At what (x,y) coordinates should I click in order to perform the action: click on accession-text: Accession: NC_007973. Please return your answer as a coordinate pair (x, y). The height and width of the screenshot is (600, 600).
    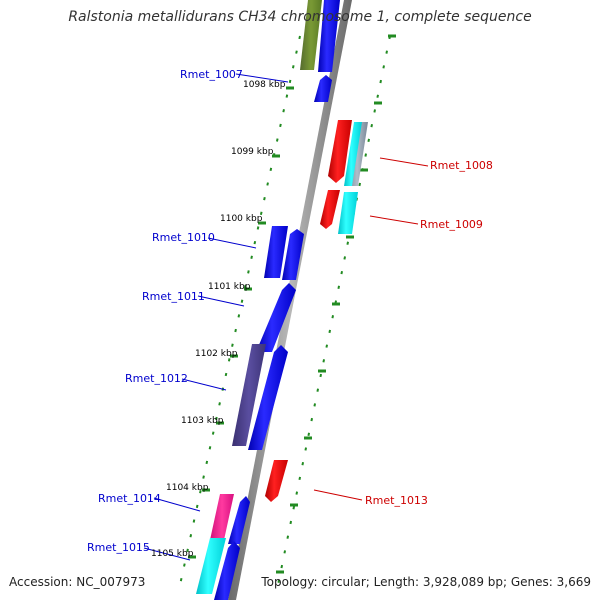
    Looking at the image, I should click on (77, 582).